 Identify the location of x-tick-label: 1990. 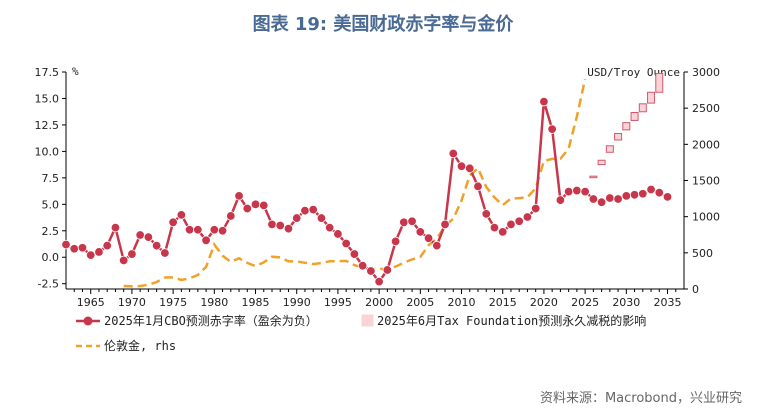
(297, 302).